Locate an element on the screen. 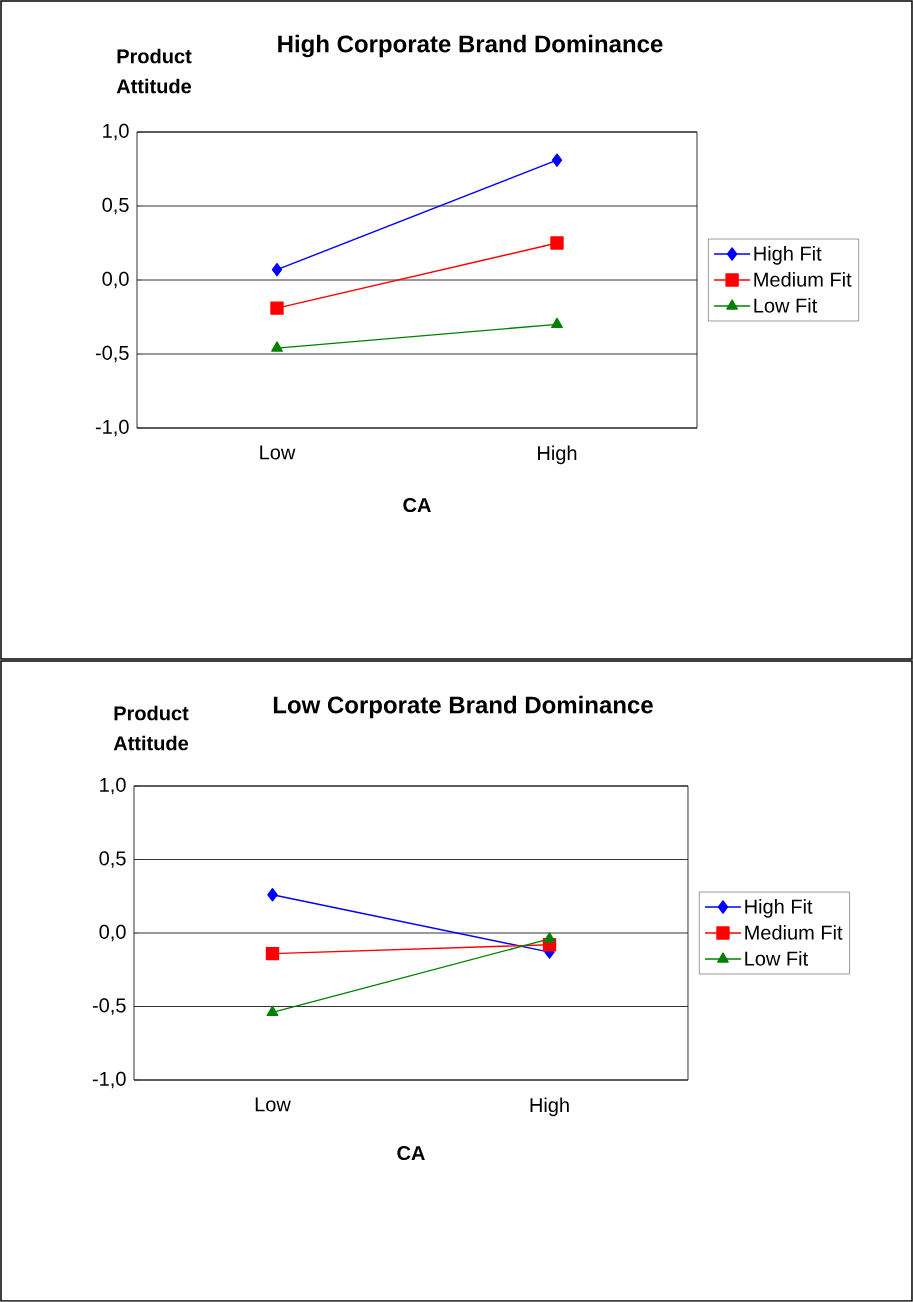 The width and height of the screenshot is (913, 1302). chart-title: High Corporate Brand Dominance is located at coordinates (470, 46).